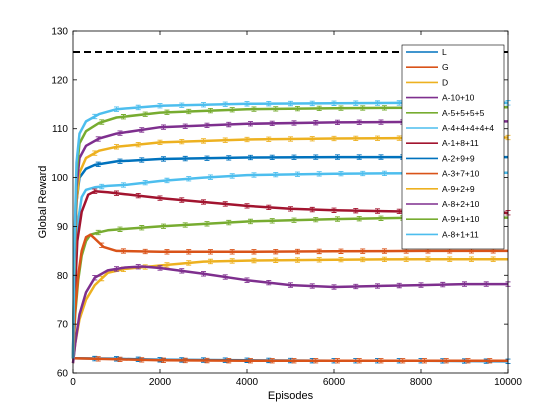 The image size is (560, 420). I want to click on legend-label: D, so click(445, 82).